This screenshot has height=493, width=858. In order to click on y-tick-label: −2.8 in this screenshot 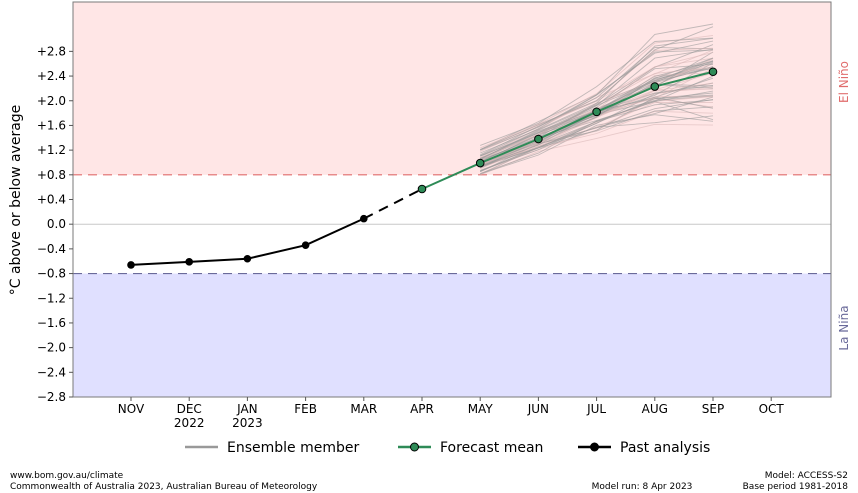, I will do `click(51, 397)`.